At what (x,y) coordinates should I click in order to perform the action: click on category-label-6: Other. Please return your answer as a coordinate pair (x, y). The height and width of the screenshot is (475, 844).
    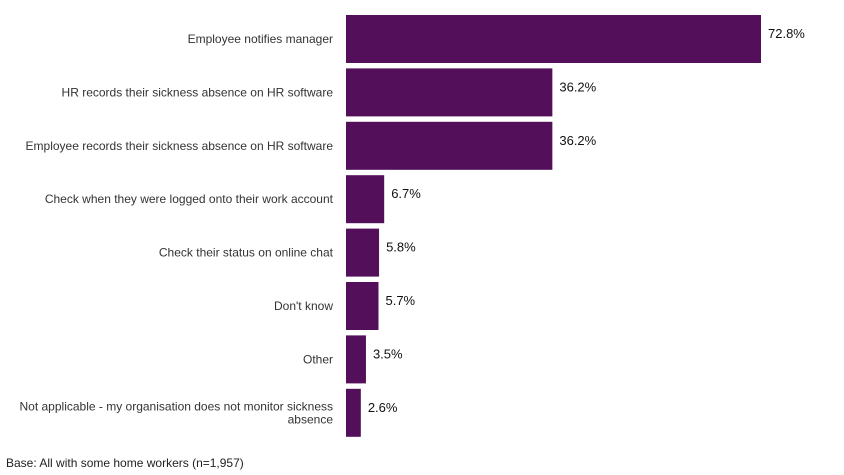
    Looking at the image, I should click on (318, 359).